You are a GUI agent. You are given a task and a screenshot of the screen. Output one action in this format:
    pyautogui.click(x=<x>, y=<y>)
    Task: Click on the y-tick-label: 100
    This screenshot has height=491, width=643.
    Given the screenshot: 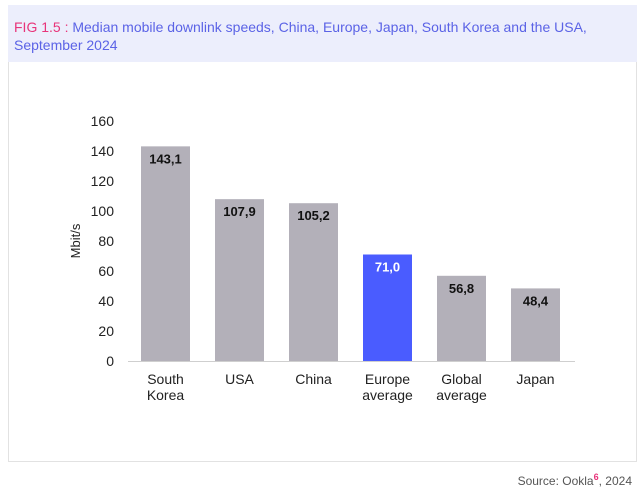 What is the action you would take?
    pyautogui.click(x=103, y=211)
    